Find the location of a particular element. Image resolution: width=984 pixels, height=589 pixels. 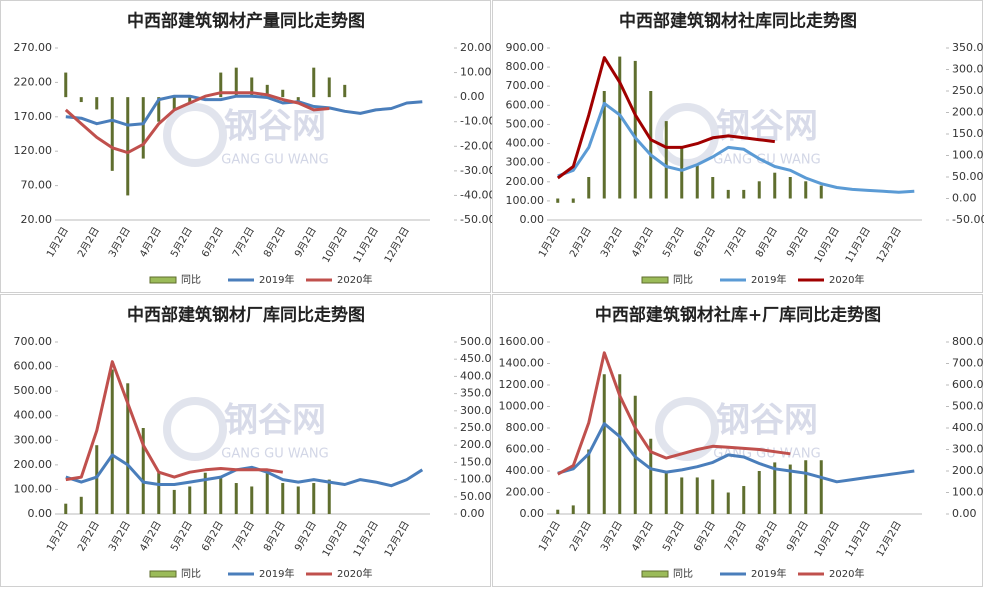

y-tick-label: 600.00 is located at coordinates (525, 104).